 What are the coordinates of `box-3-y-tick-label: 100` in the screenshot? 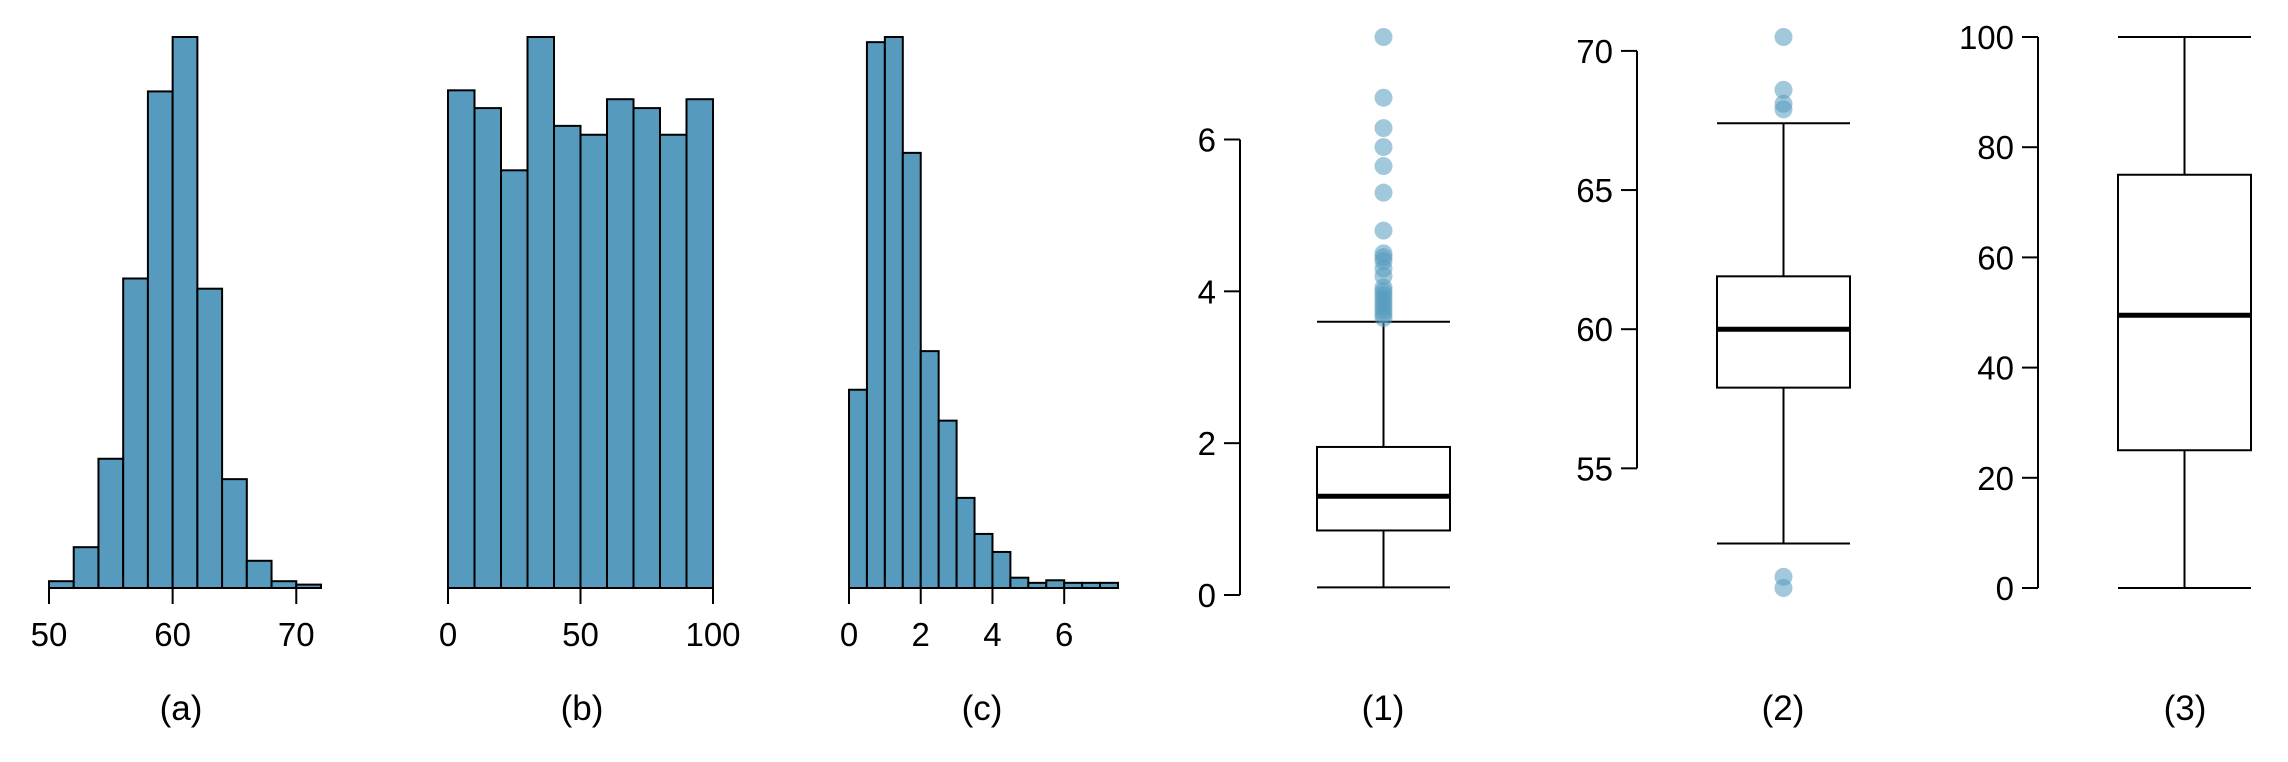 It's located at (1986, 37).